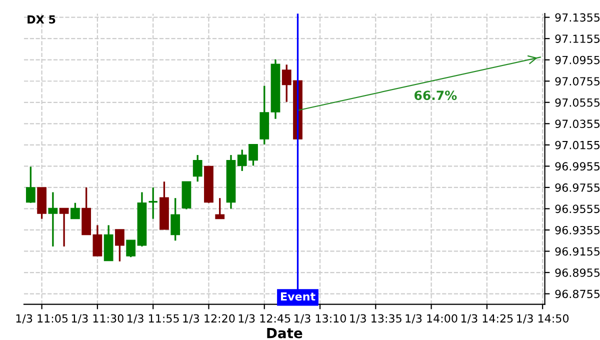  What do you see at coordinates (577, 251) in the screenshot?
I see `y-tick-label: 96.9155` at bounding box center [577, 251].